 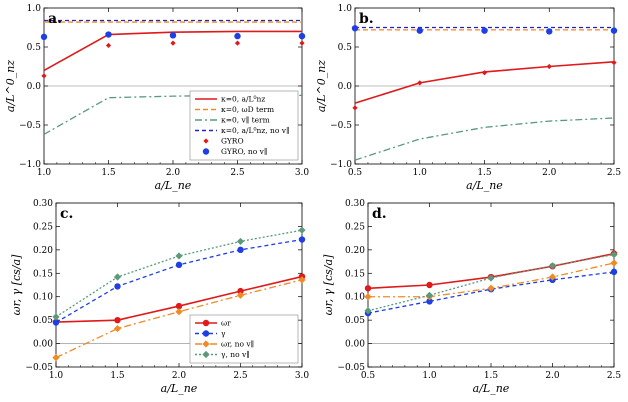 What do you see at coordinates (255, 130) in the screenshot?
I see `legend-label: κ=0, a/L⁰nz, no v∥` at bounding box center [255, 130].